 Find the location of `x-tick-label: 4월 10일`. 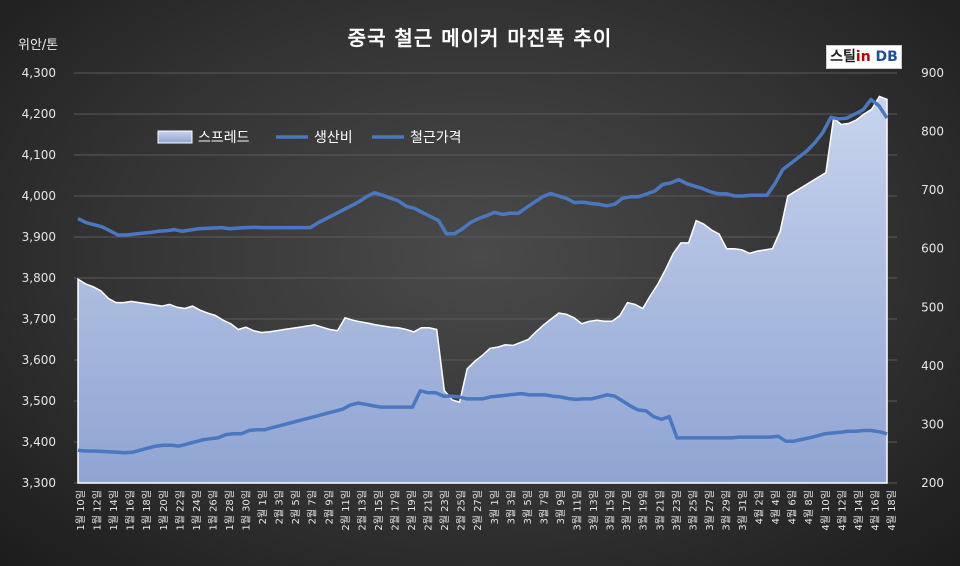

x-tick-label: 4월 10일 is located at coordinates (826, 510).